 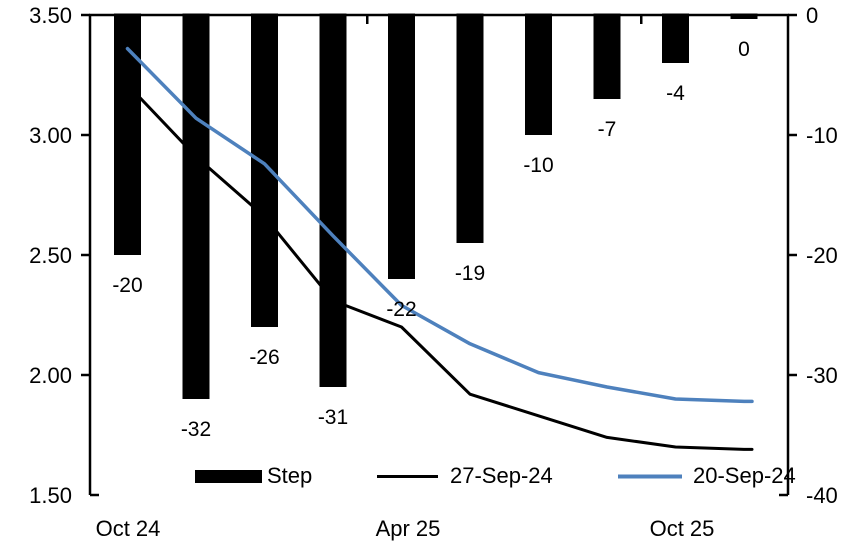 I want to click on right-axis-tick-label: -40, so click(x=822, y=495).